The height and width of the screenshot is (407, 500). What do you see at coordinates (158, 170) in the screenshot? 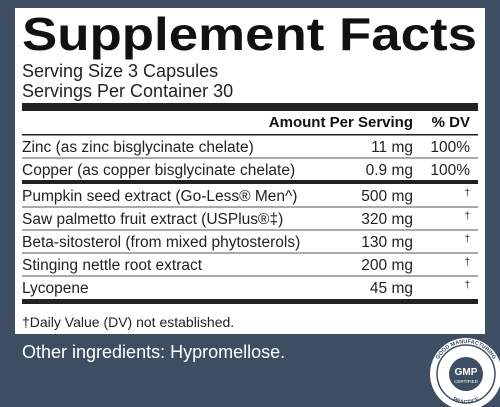
I see `nutrient-name: Copper (as copper bisglycinate chelate)` at bounding box center [158, 170].